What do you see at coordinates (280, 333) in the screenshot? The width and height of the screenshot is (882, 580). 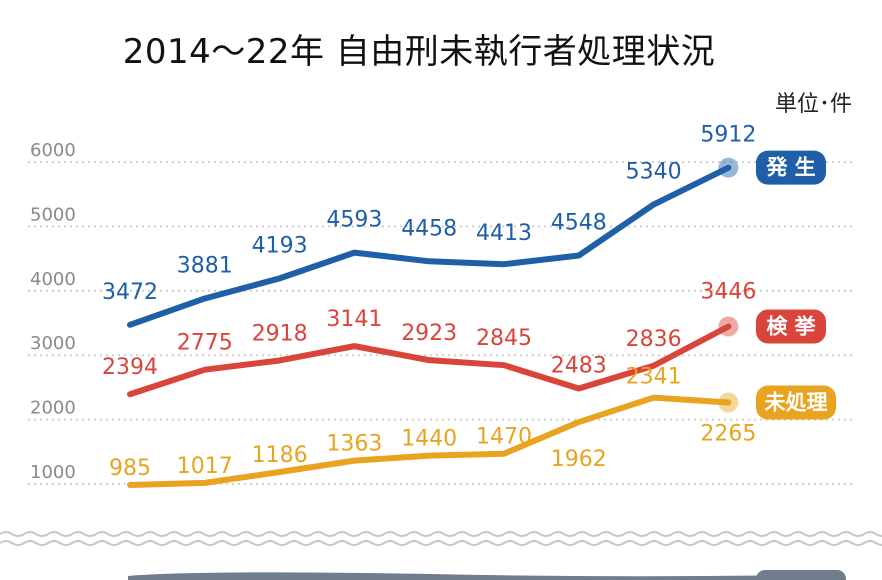 I see `data-label: 2918` at bounding box center [280, 333].